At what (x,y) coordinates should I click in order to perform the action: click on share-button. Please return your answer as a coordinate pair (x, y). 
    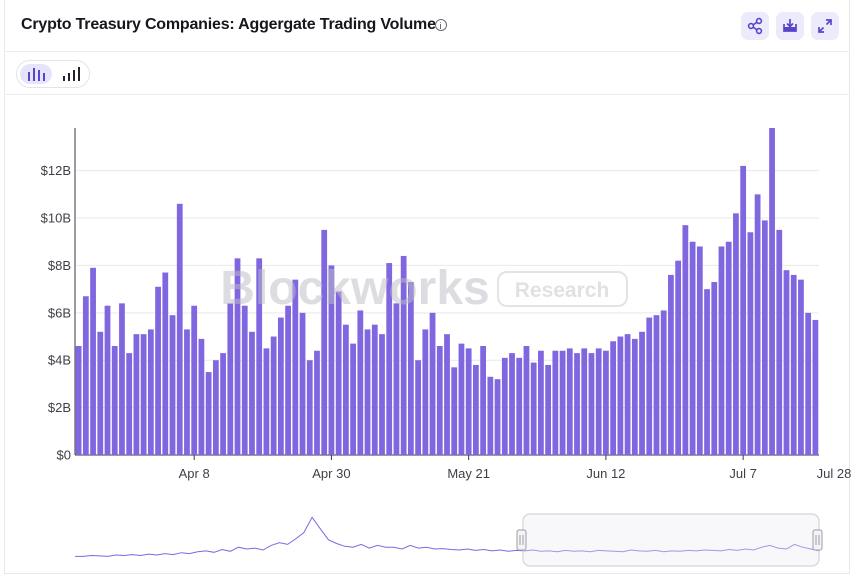
    Looking at the image, I should click on (755, 26).